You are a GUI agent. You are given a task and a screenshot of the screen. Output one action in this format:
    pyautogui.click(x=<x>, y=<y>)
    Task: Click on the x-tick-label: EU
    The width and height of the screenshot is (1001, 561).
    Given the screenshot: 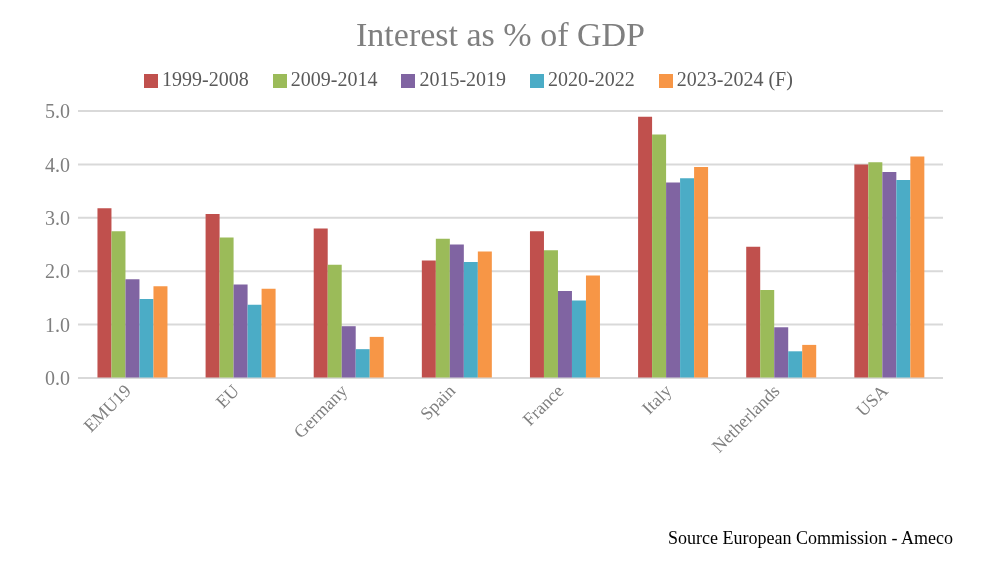 What is the action you would take?
    pyautogui.click(x=227, y=396)
    